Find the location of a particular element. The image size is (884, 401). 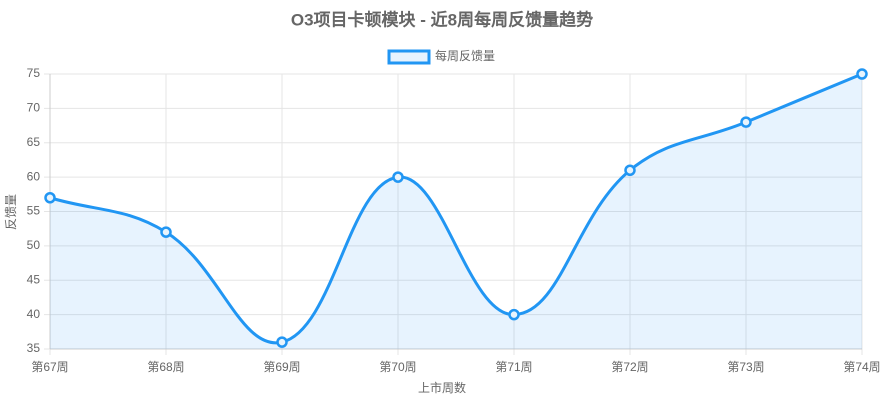

y-tick-label: 55 is located at coordinates (34, 211).